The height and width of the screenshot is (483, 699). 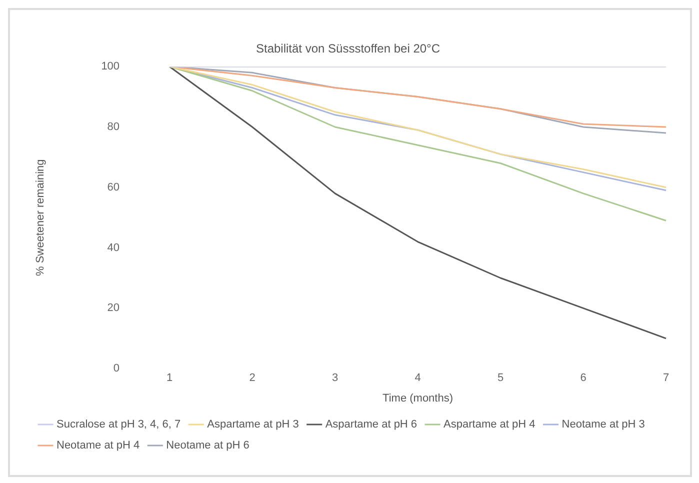 What do you see at coordinates (40, 217) in the screenshot?
I see `y-axis-title: % Sweetener remaining` at bounding box center [40, 217].